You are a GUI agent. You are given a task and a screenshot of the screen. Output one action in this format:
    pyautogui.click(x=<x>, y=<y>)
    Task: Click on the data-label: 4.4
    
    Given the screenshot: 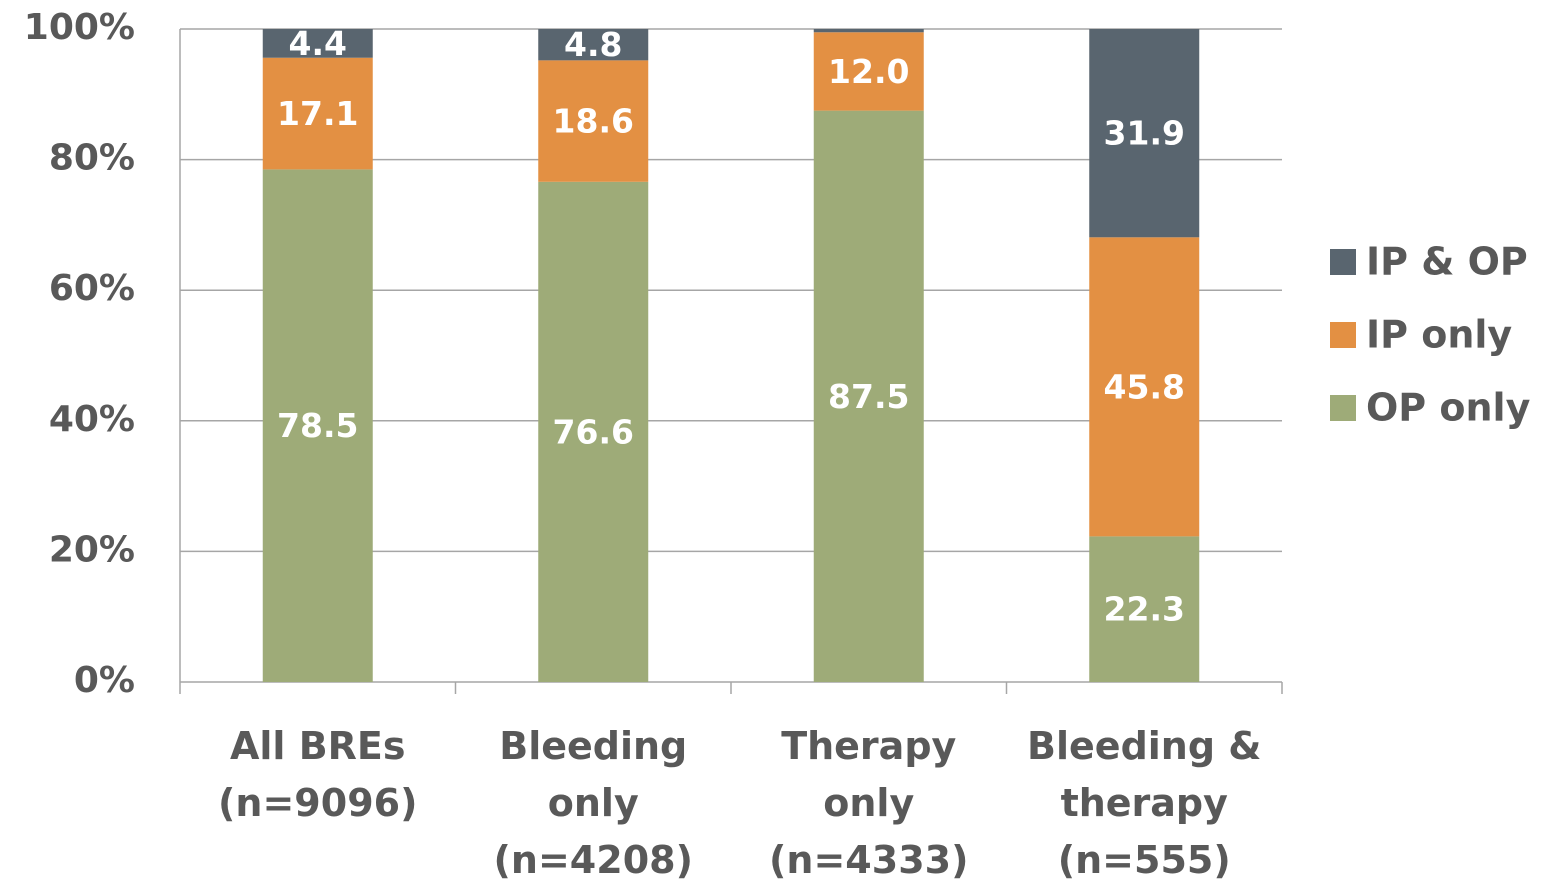 What is the action you would take?
    pyautogui.click(x=318, y=43)
    